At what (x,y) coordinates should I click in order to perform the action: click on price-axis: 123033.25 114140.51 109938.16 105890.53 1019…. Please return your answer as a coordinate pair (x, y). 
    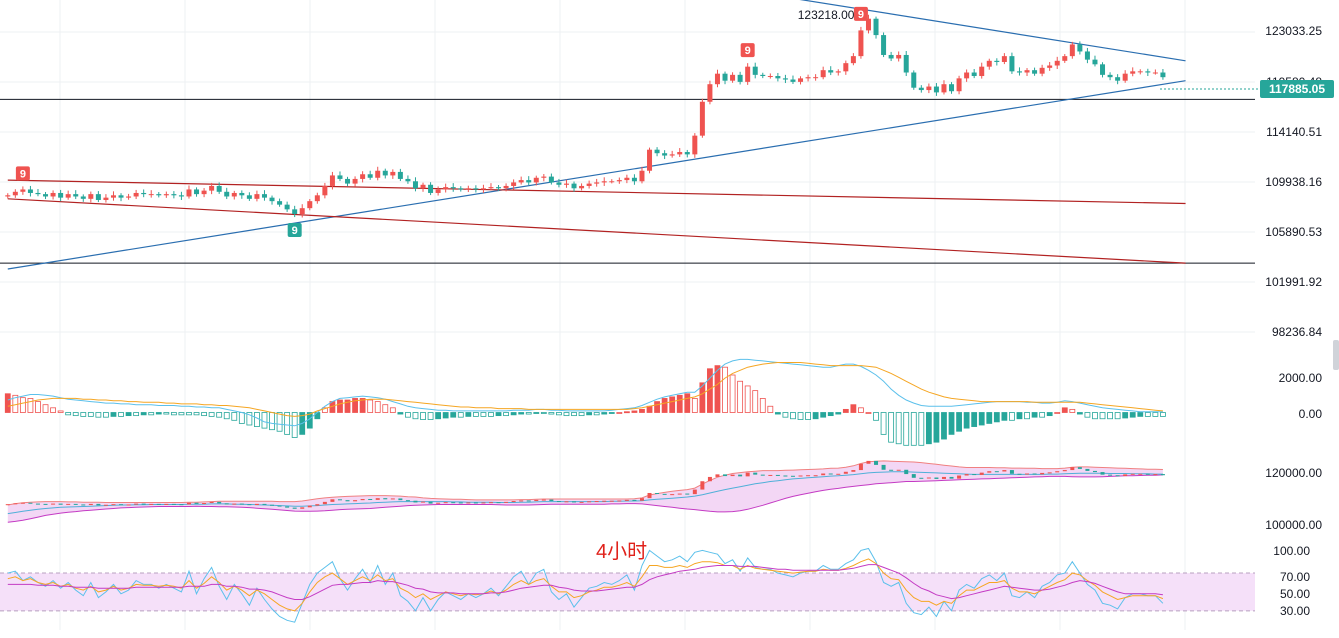
    Looking at the image, I should click on (1249, 321).